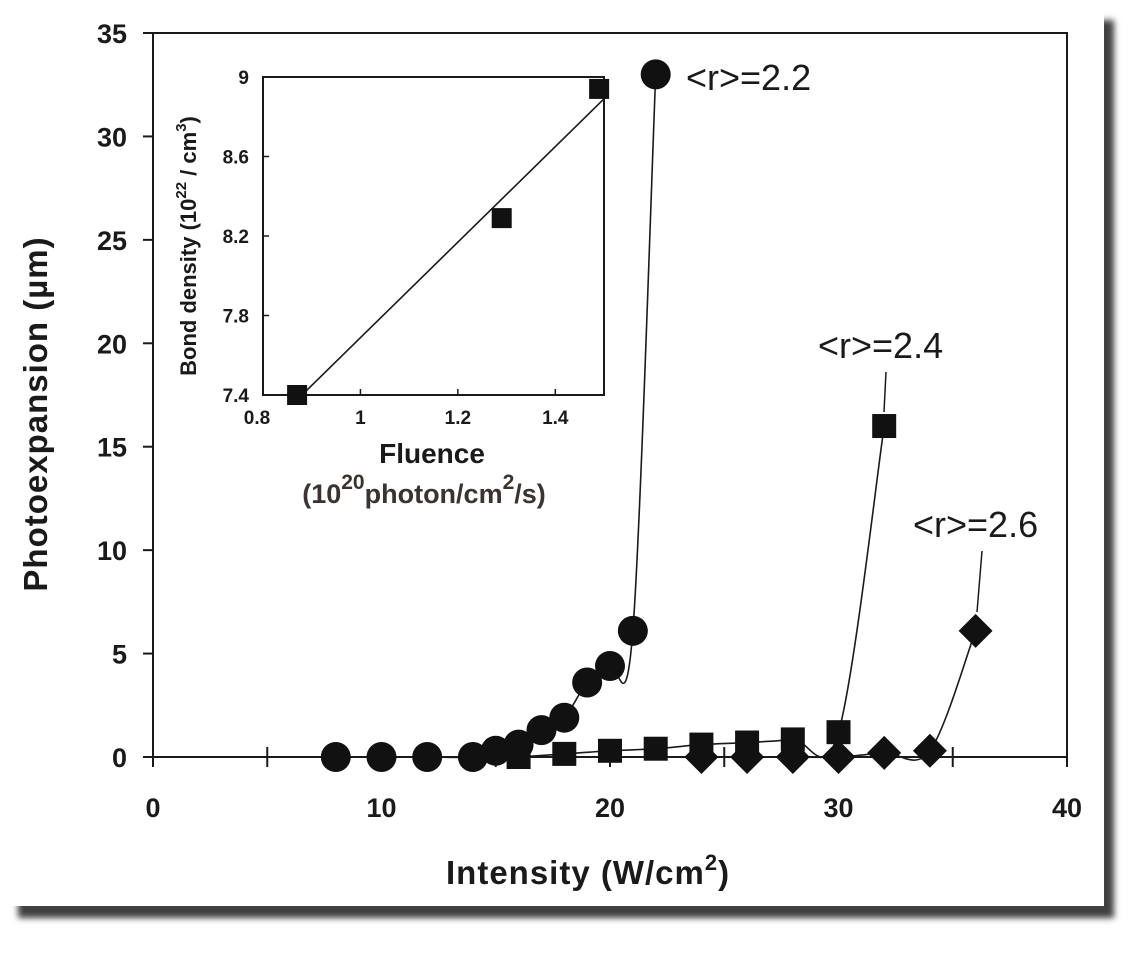 The height and width of the screenshot is (956, 1140). I want to click on y-axis-title: Photoexpansion (µm), so click(35, 413).